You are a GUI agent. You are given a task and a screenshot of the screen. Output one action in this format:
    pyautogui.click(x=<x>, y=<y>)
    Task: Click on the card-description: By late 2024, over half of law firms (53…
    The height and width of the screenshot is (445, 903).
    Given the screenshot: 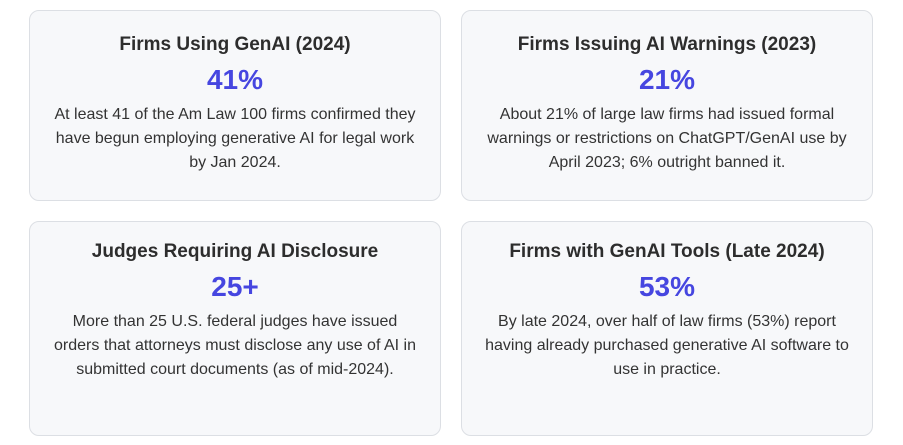 What is the action you would take?
    pyautogui.click(x=667, y=345)
    